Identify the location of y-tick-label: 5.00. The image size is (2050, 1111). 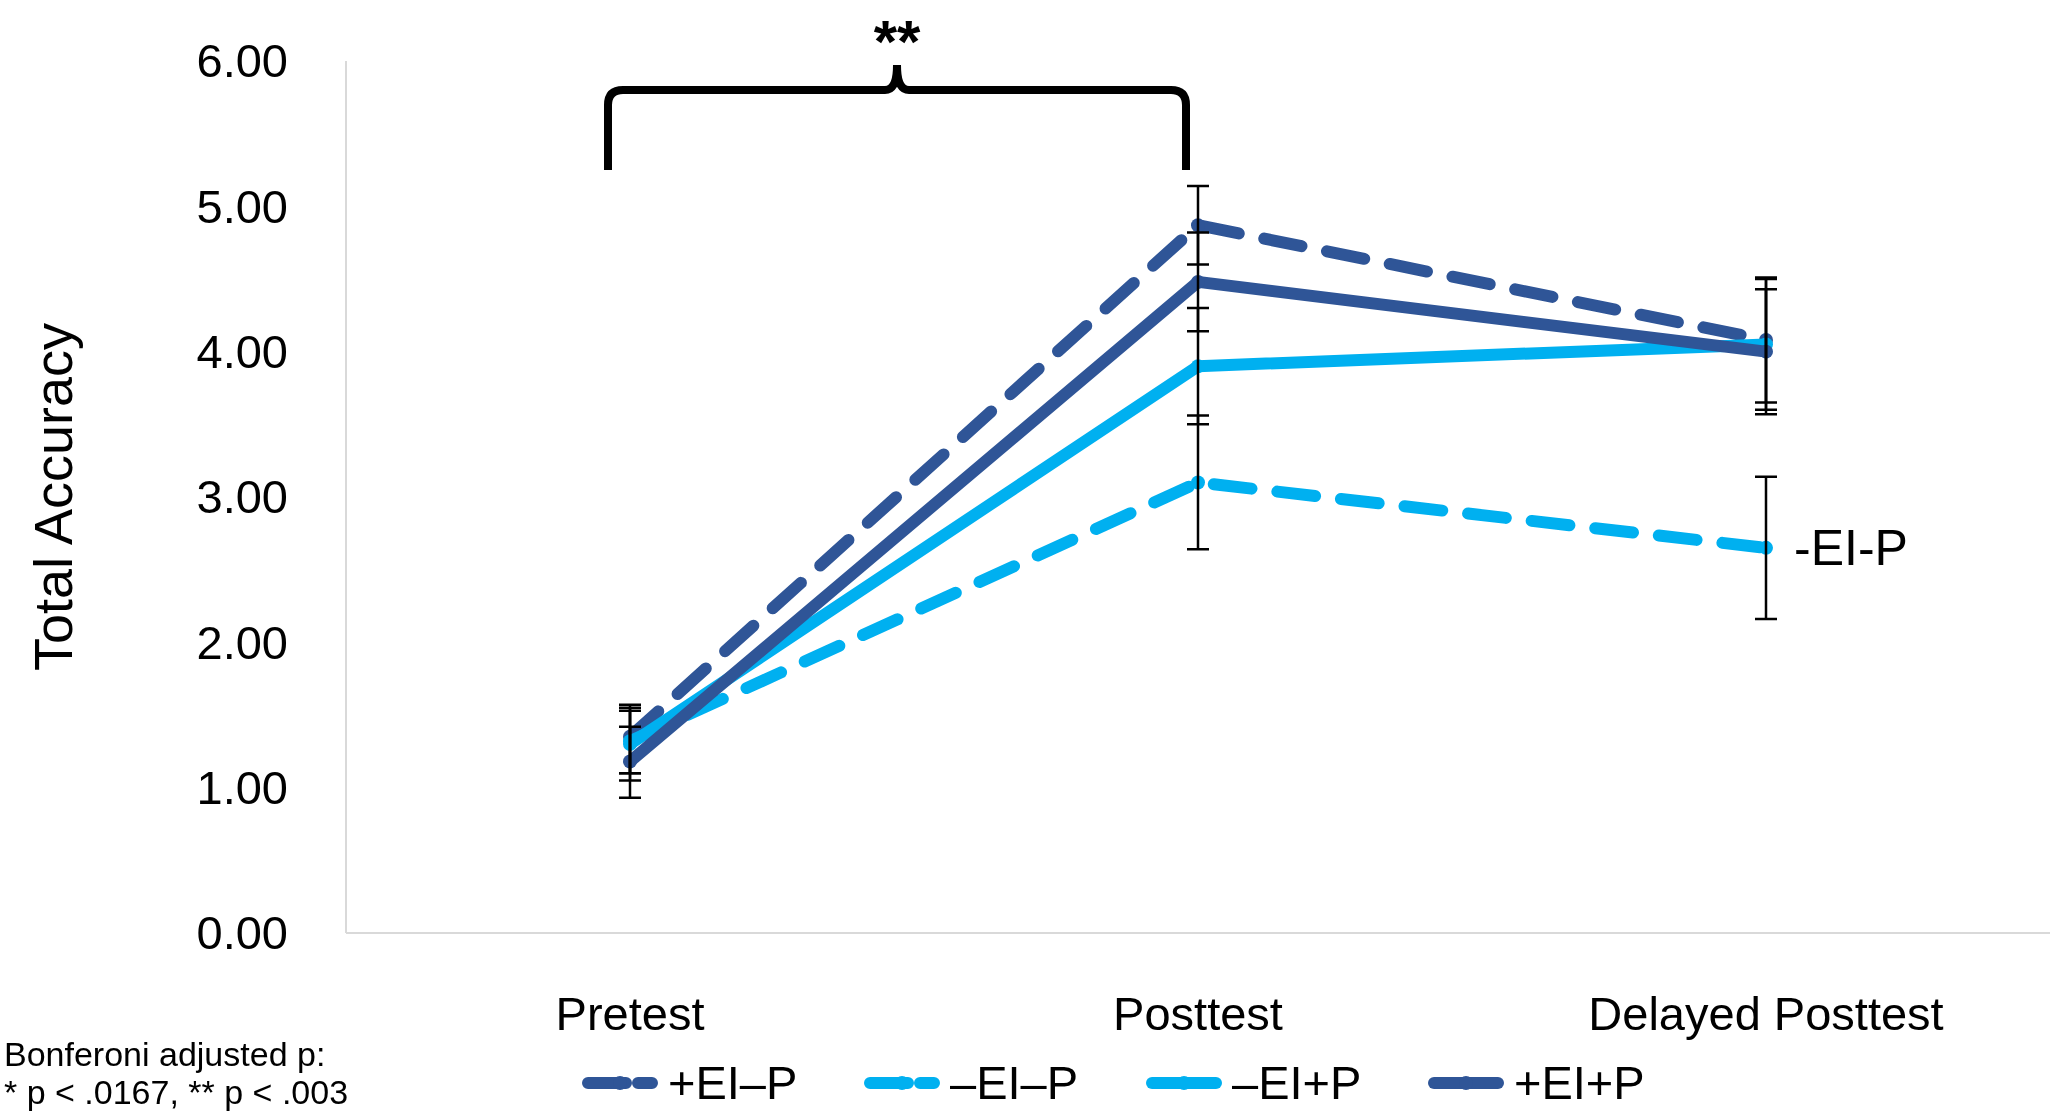
(242, 206).